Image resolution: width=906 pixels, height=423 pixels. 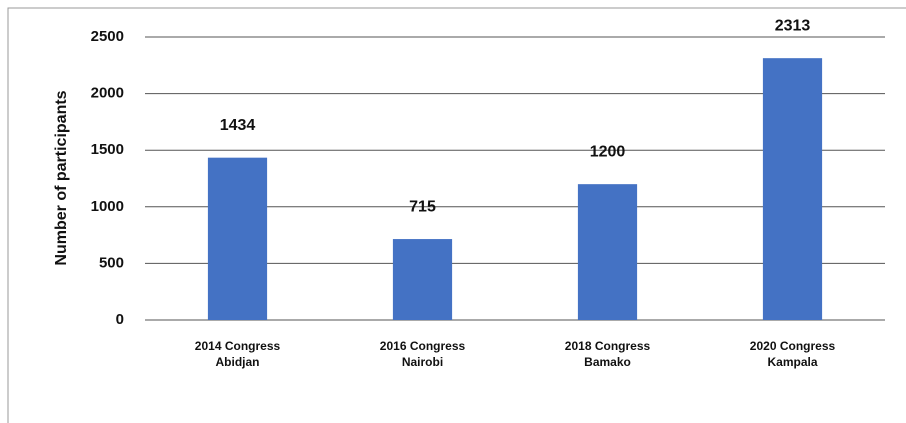 I want to click on y-tick-label: 500, so click(x=111, y=262).